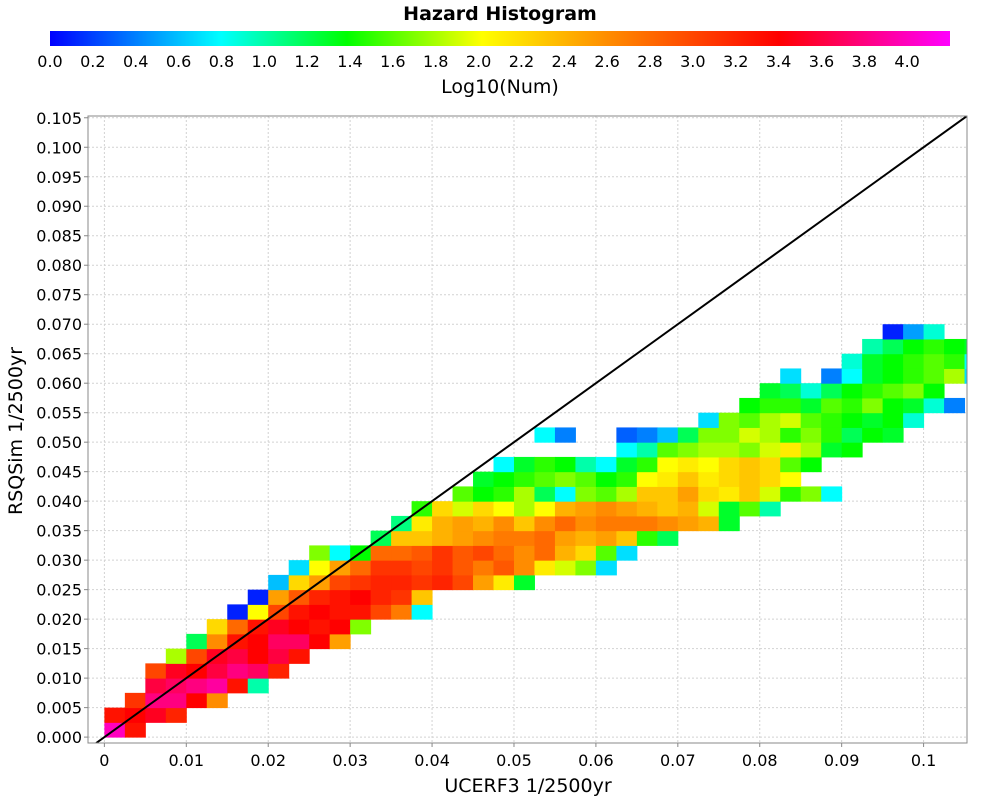  Describe the element at coordinates (760, 760) in the screenshot. I see `x-tick-label: 0.08` at that location.